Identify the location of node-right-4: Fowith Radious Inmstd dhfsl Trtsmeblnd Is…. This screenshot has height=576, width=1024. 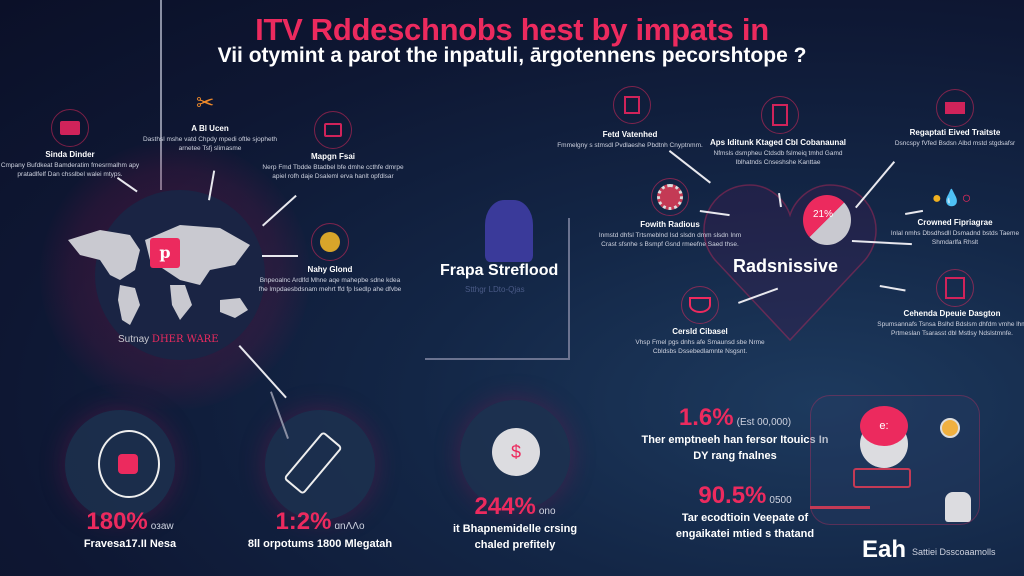
(670, 234).